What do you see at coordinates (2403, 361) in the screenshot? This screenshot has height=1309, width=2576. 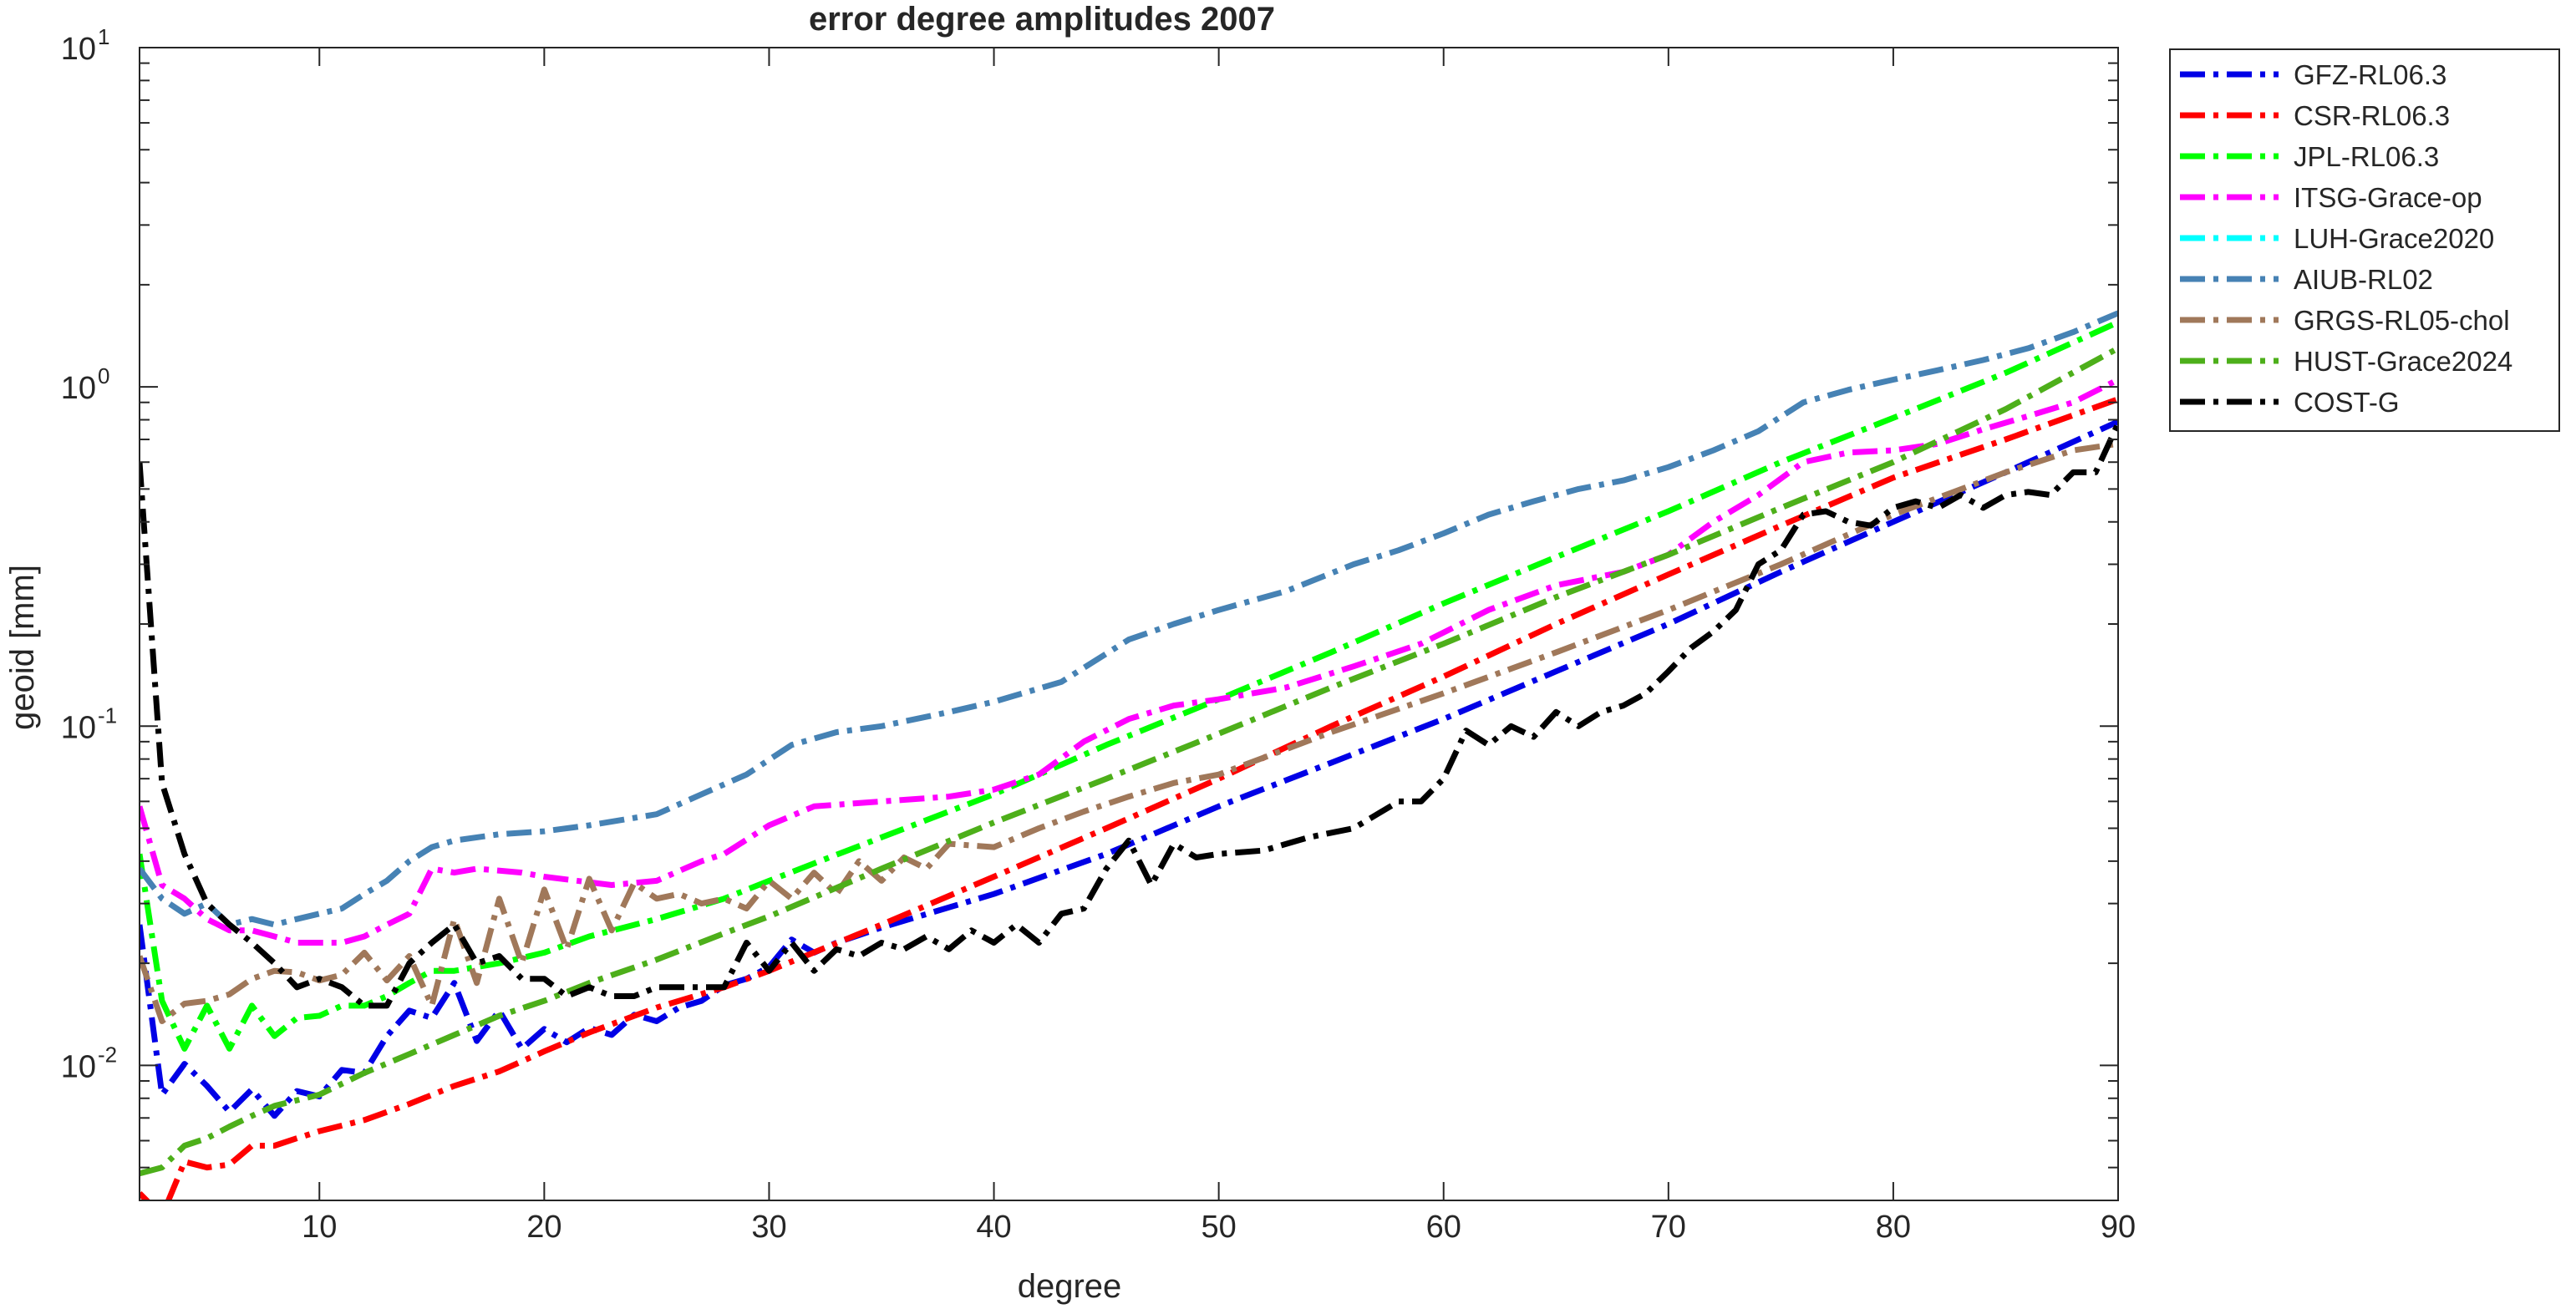 I see `legend-label-7: HUST-Grace2024` at bounding box center [2403, 361].